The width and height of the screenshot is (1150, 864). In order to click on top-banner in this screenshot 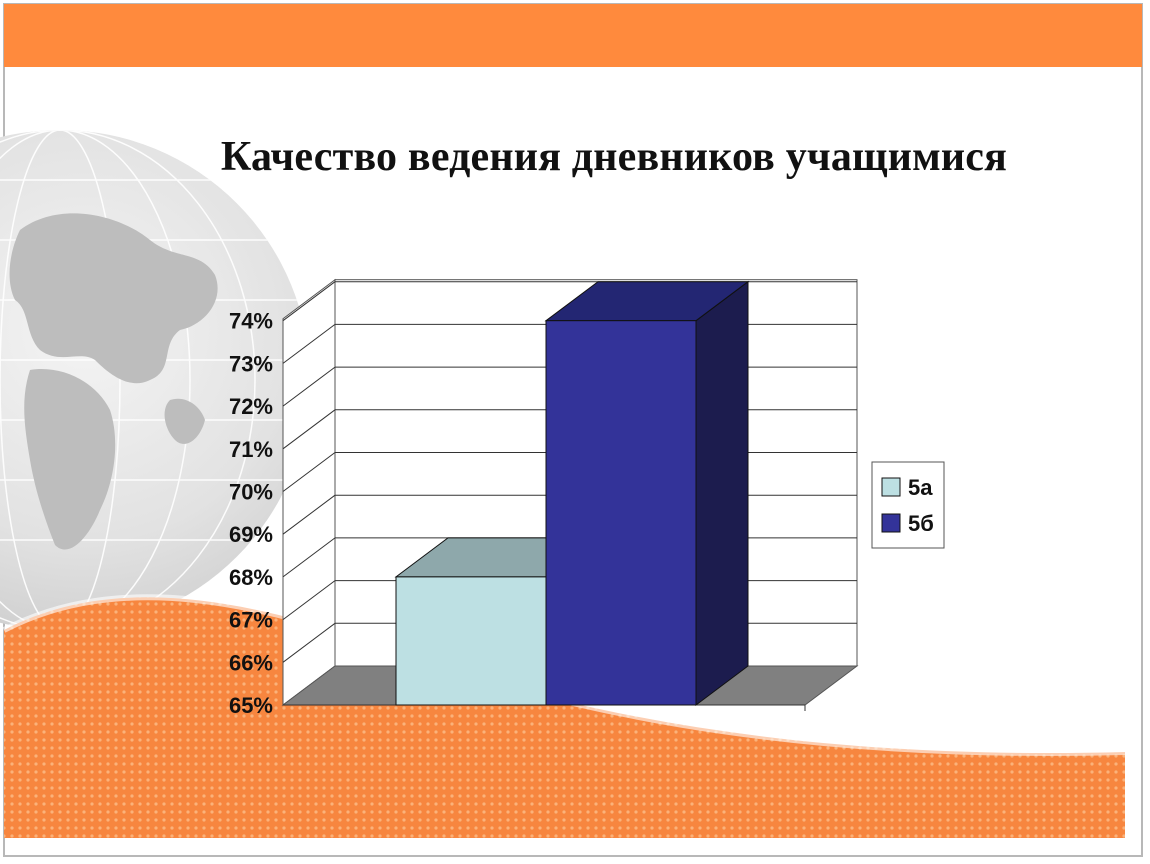, I will do `click(573, 35)`.